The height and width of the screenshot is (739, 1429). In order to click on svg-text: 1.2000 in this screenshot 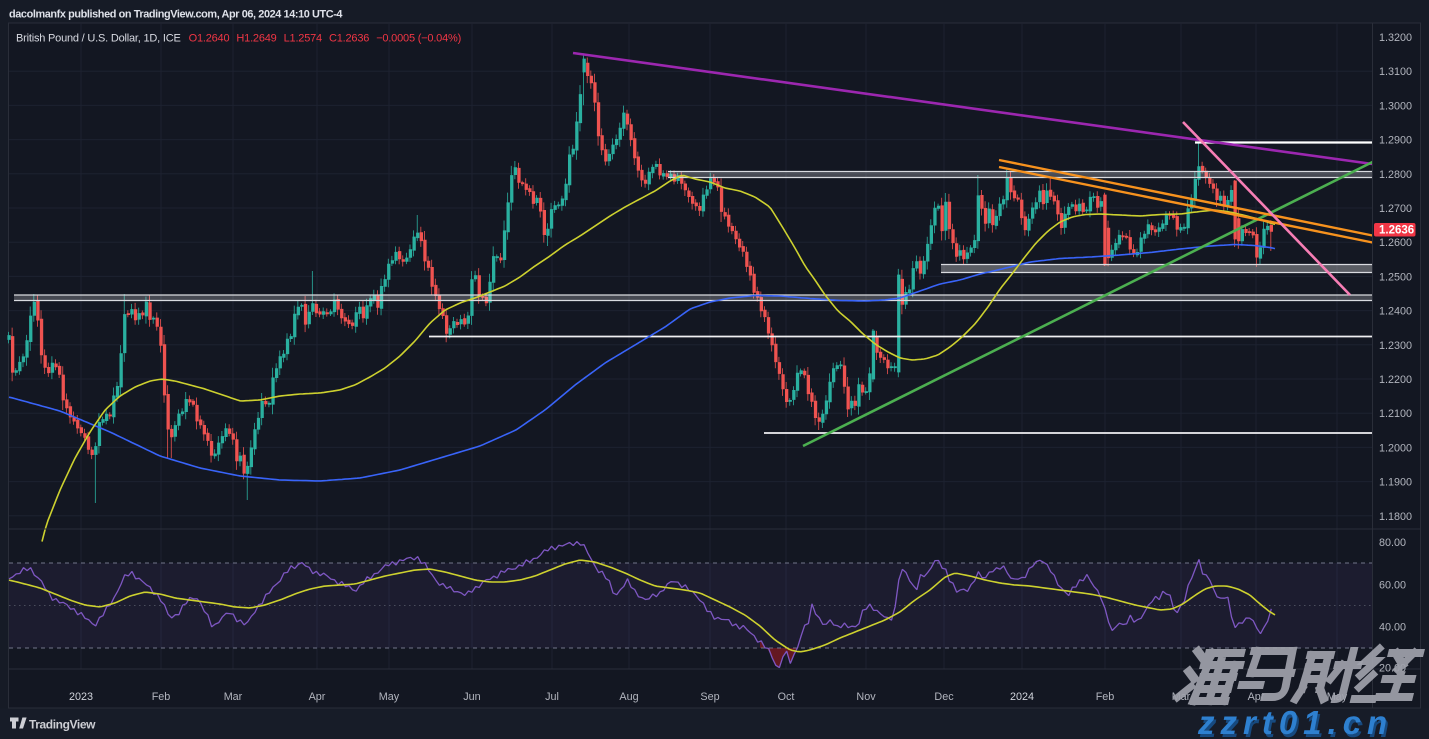, I will do `click(1395, 448)`.